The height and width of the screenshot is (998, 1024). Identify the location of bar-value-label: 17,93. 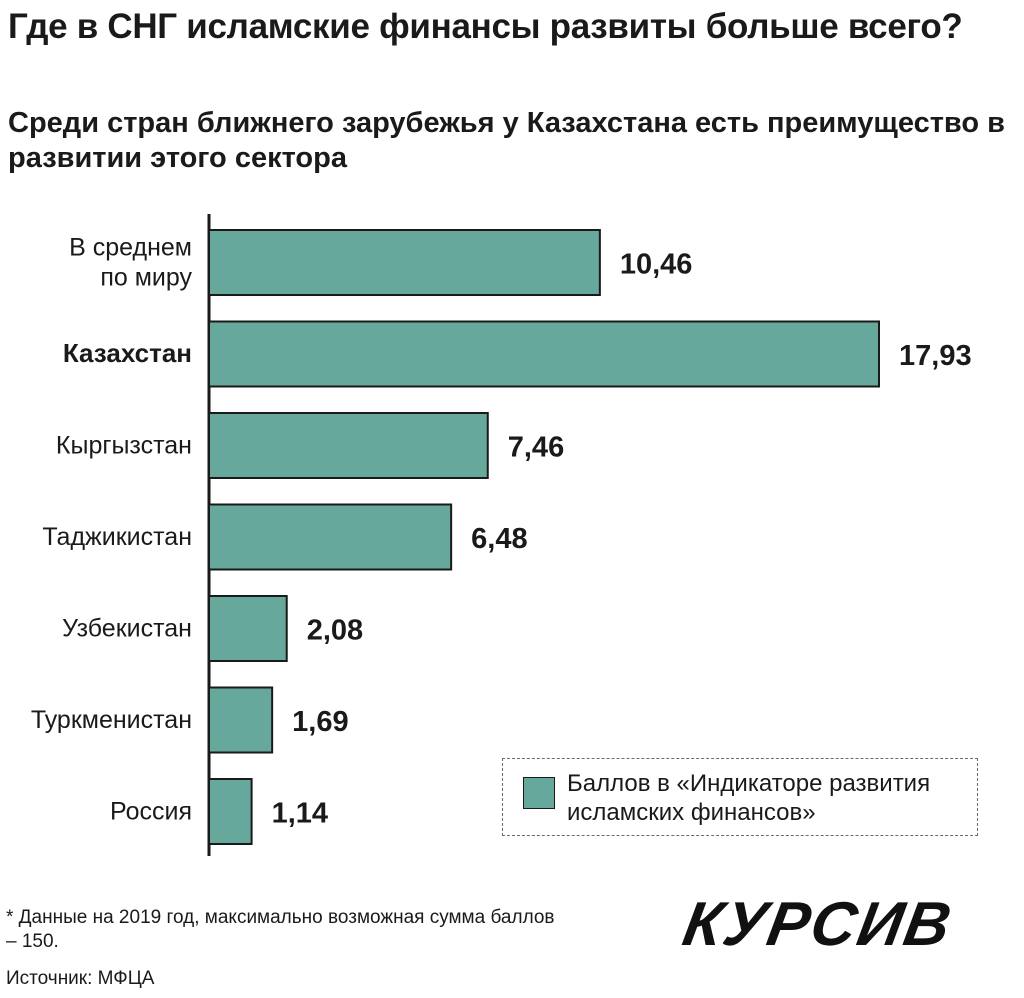
(935, 356).